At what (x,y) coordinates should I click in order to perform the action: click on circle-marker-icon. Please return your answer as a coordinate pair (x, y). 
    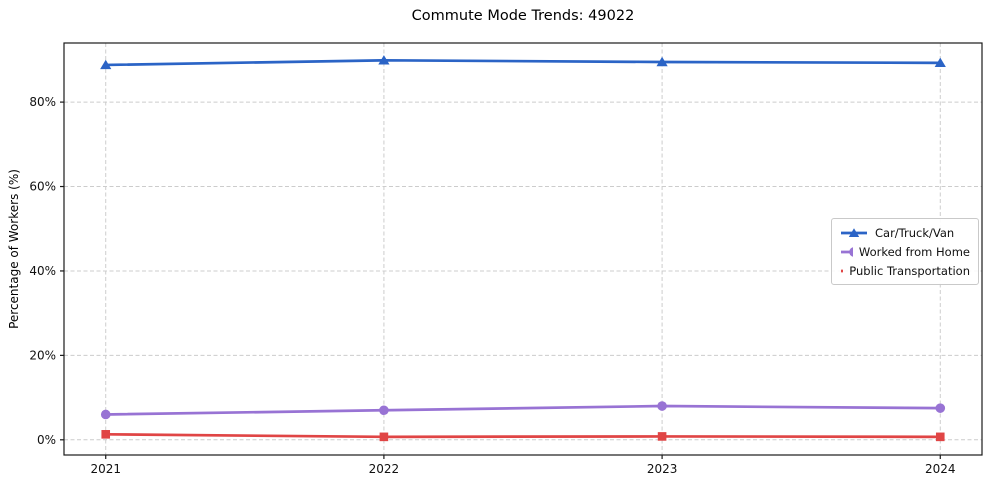
    Looking at the image, I should click on (847, 252).